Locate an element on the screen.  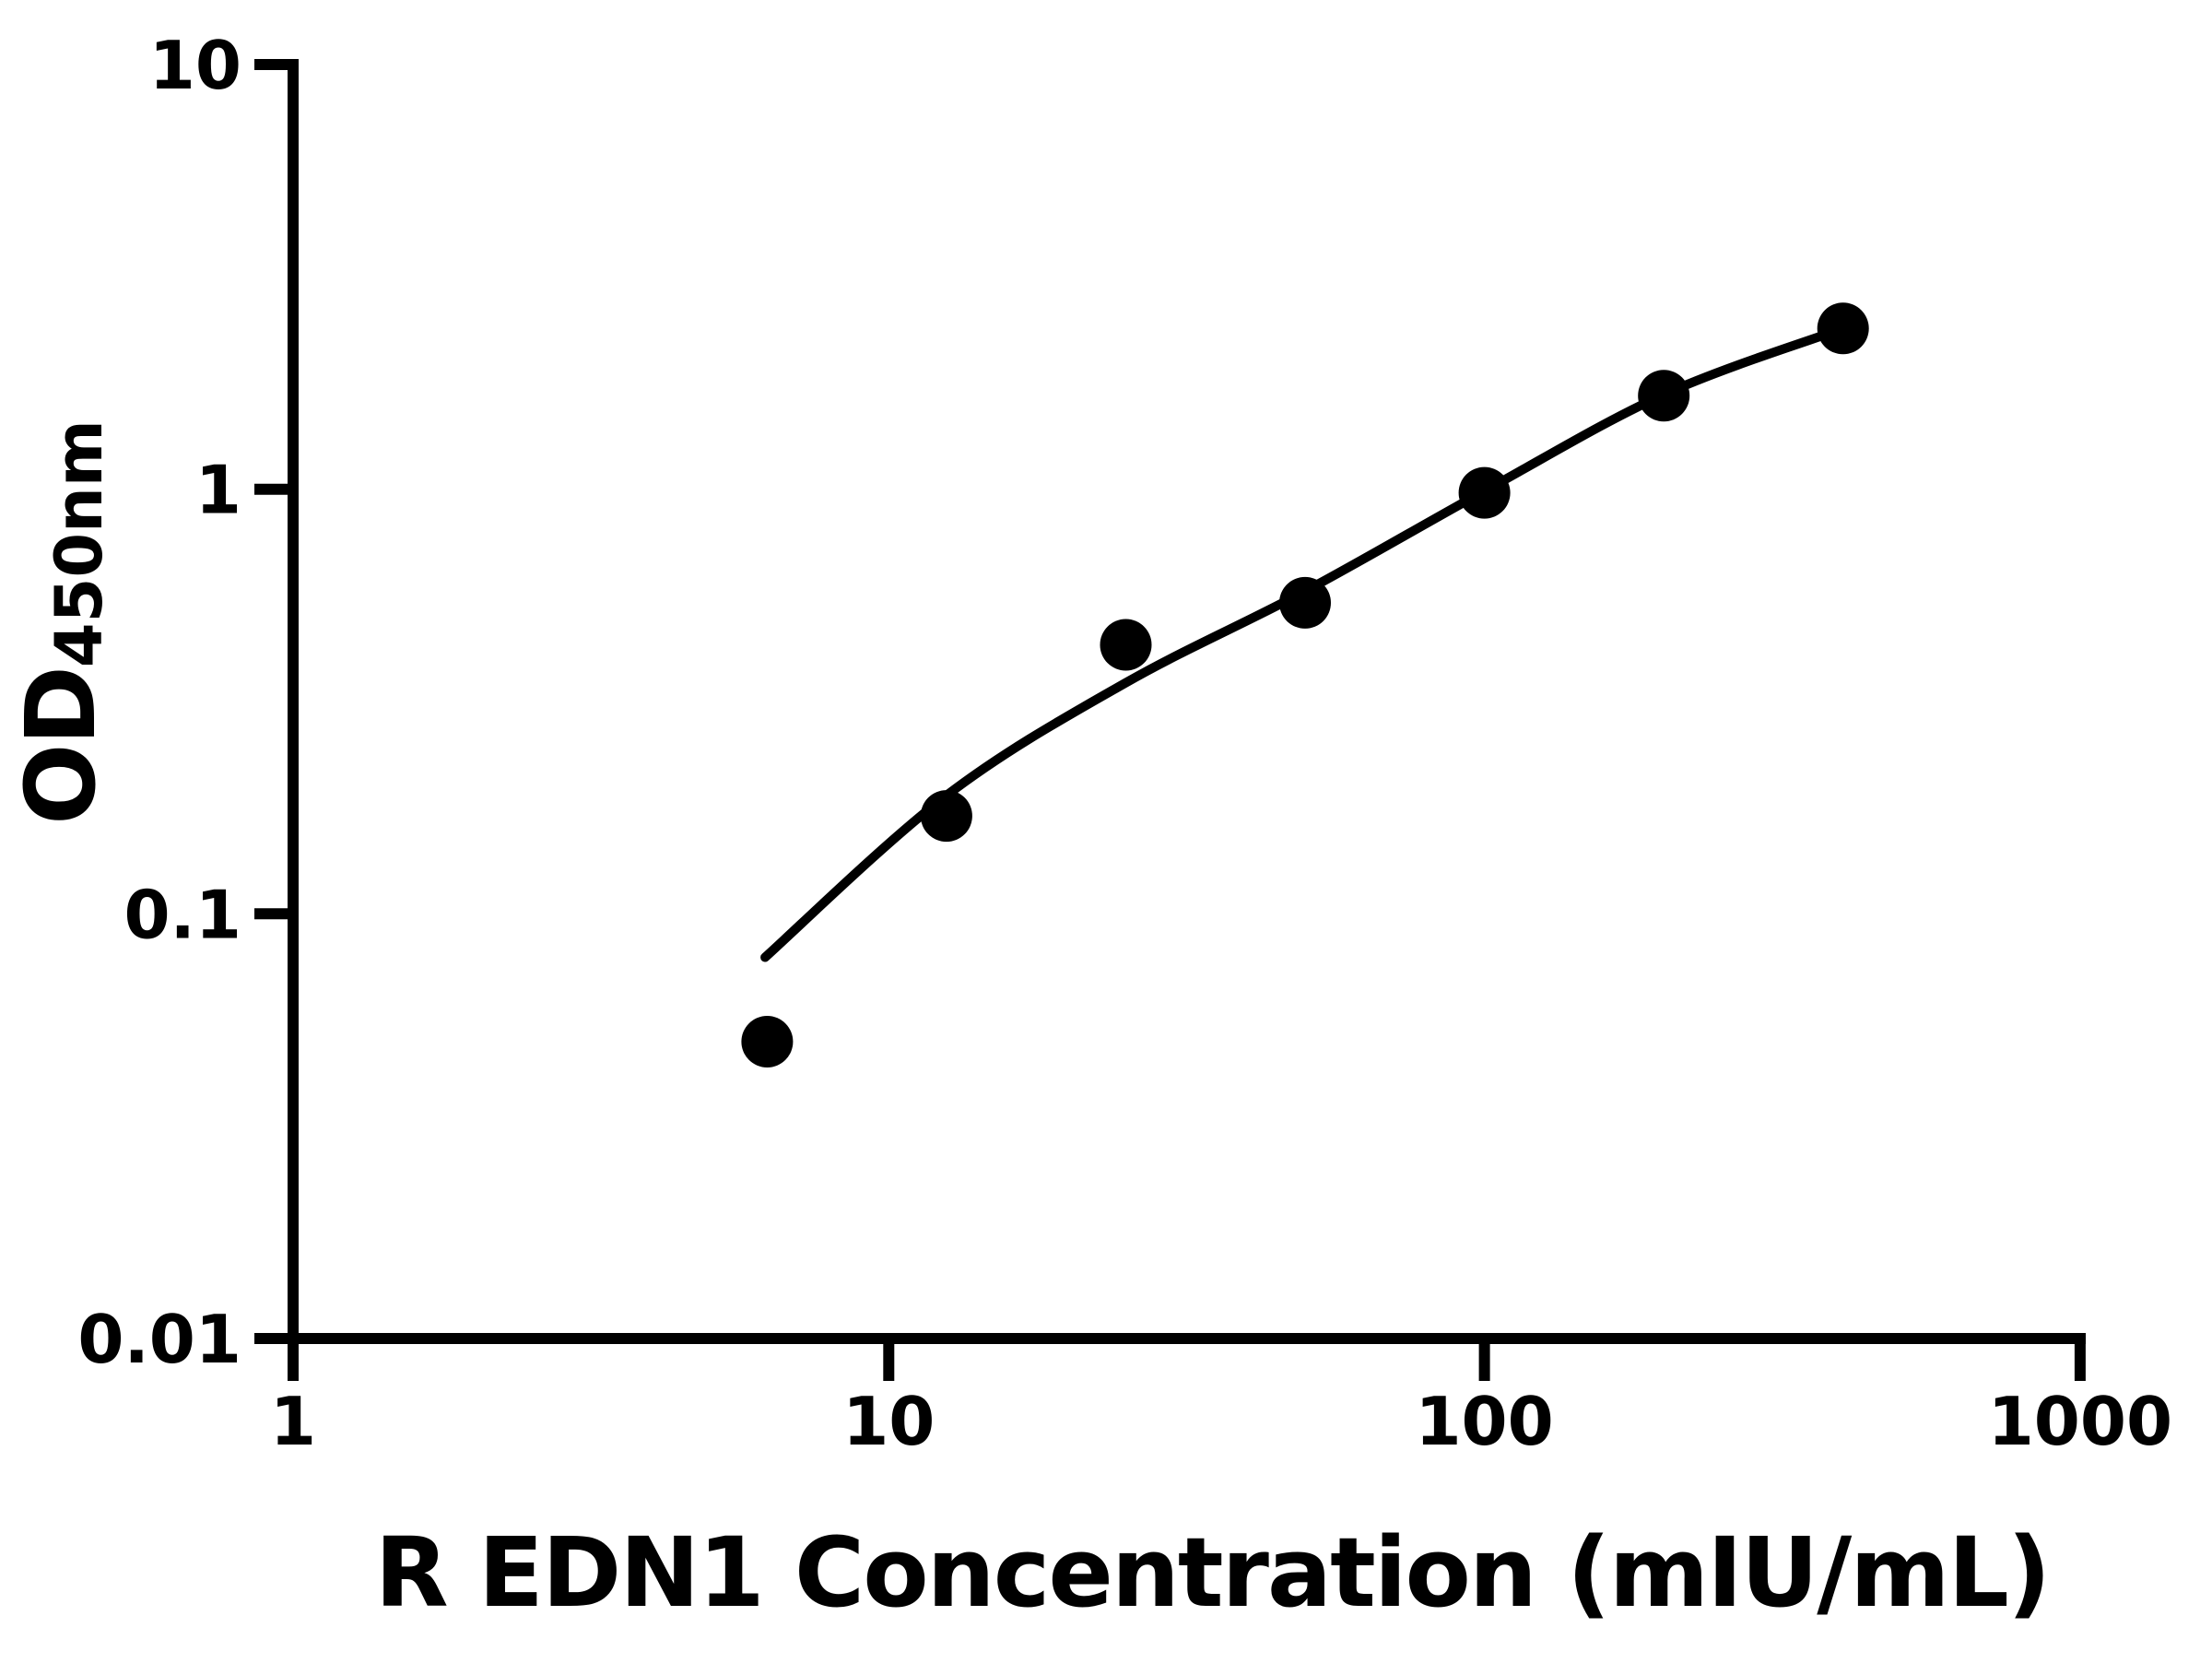
y-axis-title-subscript: 450nm is located at coordinates (79, 543).